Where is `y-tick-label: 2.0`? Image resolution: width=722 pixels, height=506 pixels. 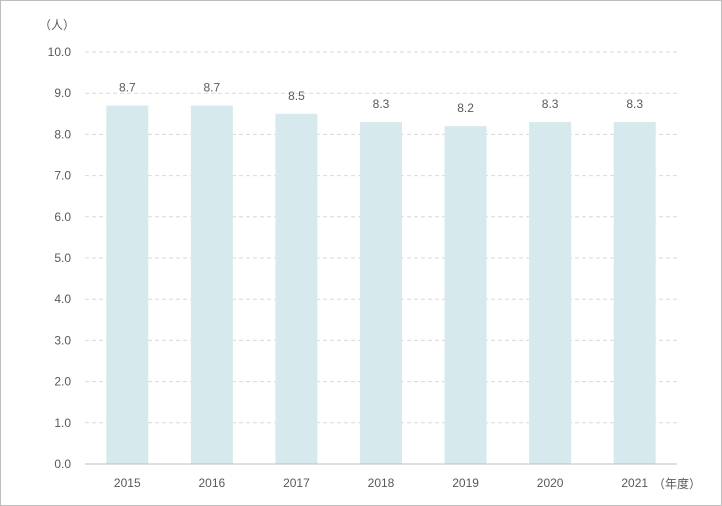
y-tick-label: 2.0 is located at coordinates (62, 382).